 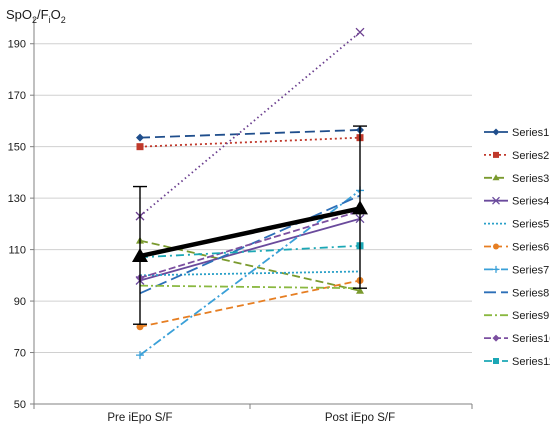 What do you see at coordinates (530, 179) in the screenshot?
I see `legend-label: Series3` at bounding box center [530, 179].